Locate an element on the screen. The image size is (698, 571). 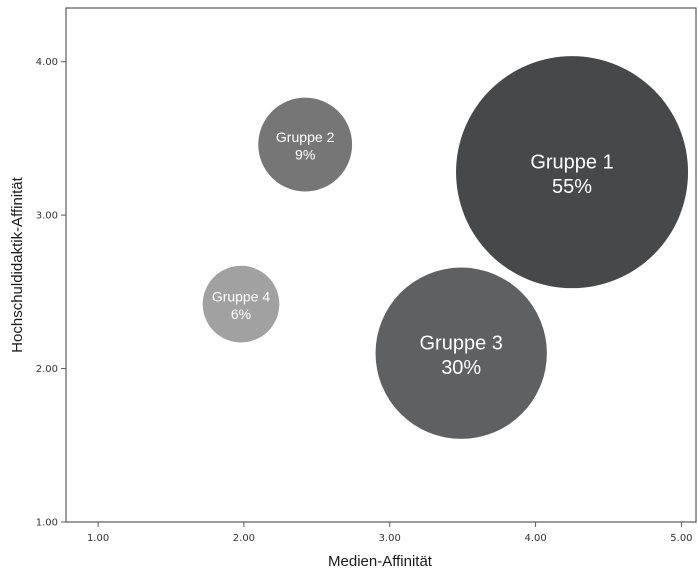
x-tick-label: 5.00 is located at coordinates (681, 538).